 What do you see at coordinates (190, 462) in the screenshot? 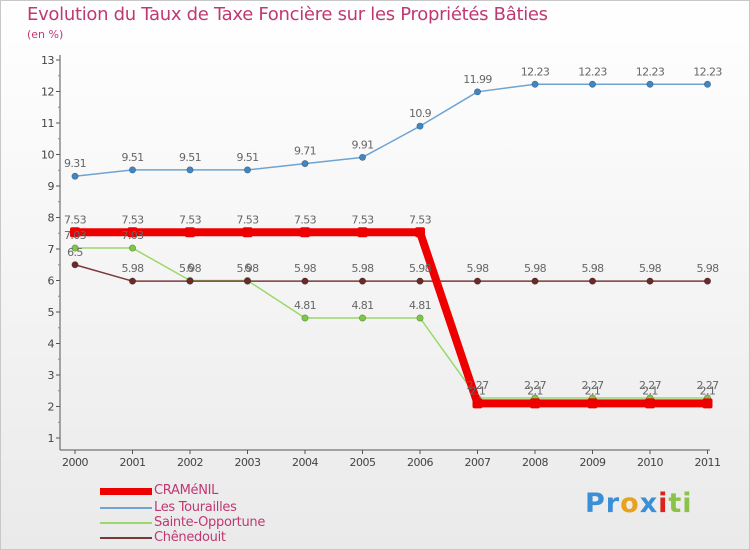
I see `x-tick-label: 2002` at bounding box center [190, 462].